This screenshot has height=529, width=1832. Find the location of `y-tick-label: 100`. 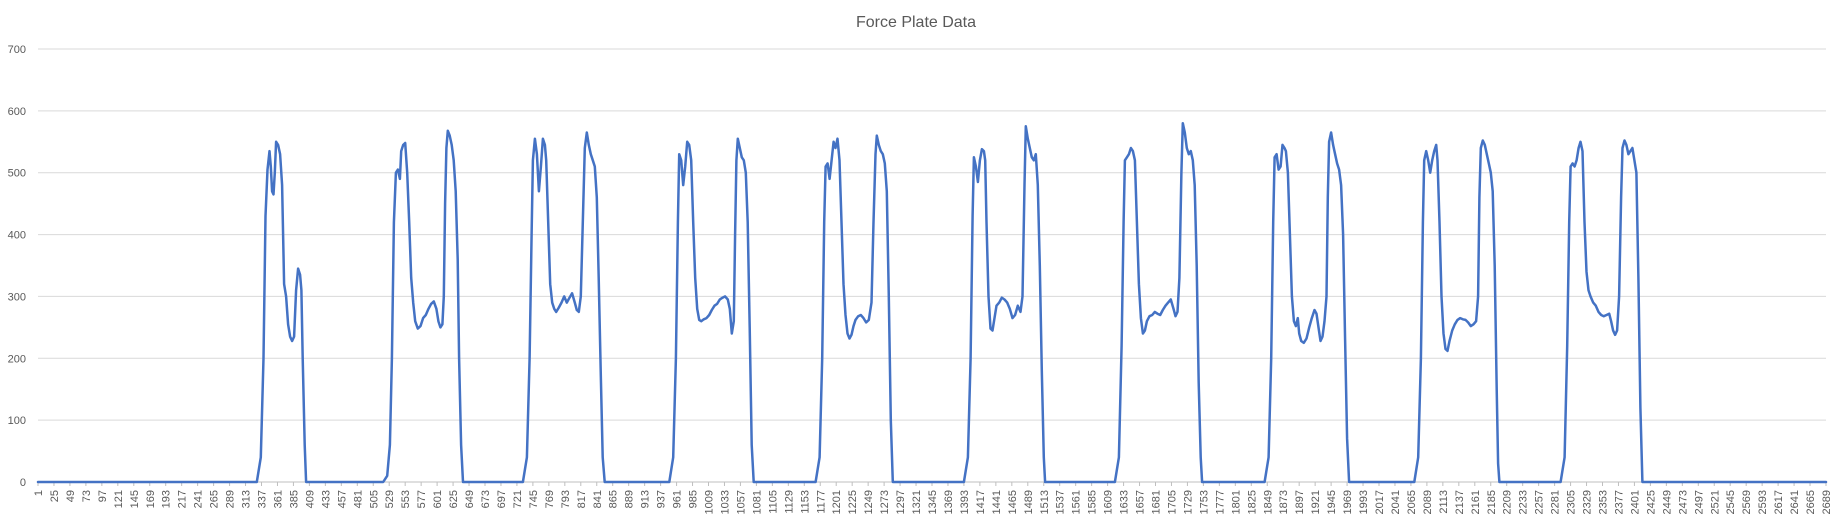

y-tick-label: 100 is located at coordinates (17, 421).